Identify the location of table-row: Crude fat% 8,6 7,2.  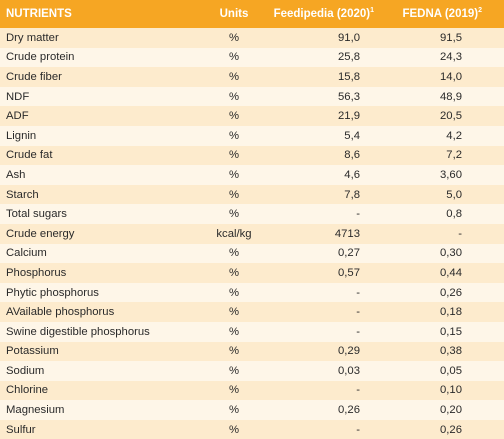
(252, 155).